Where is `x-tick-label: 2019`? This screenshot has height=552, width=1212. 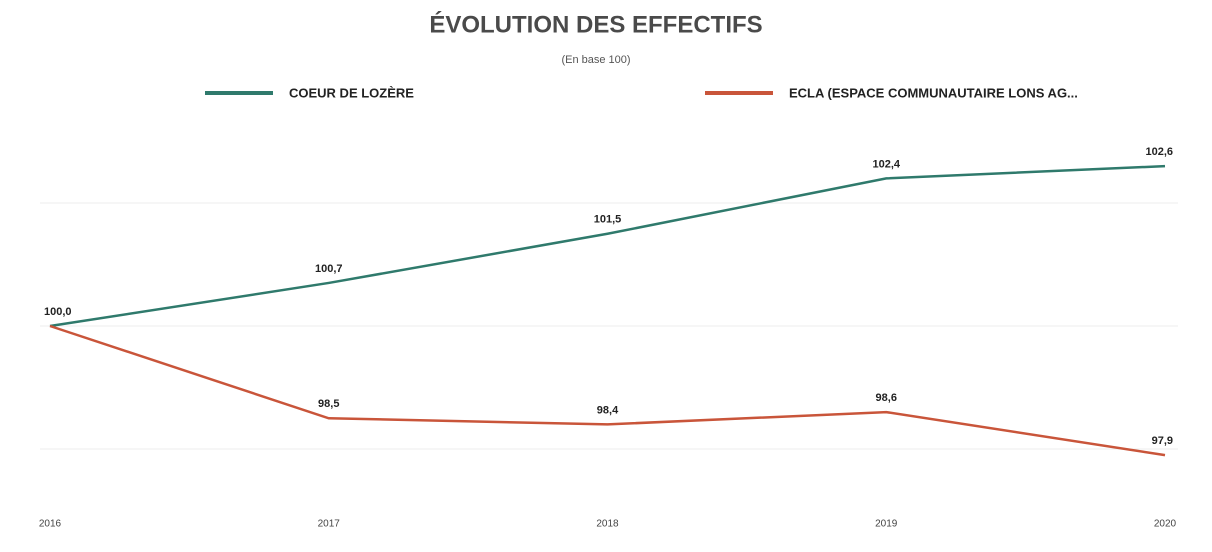
x-tick-label: 2019 is located at coordinates (886, 524).